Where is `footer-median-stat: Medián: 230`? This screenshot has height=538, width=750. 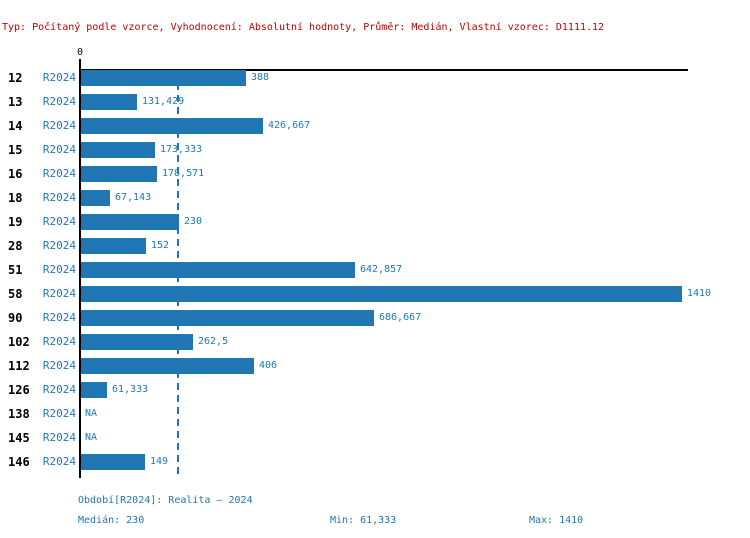 footer-median-stat: Medián: 230 is located at coordinates (111, 520).